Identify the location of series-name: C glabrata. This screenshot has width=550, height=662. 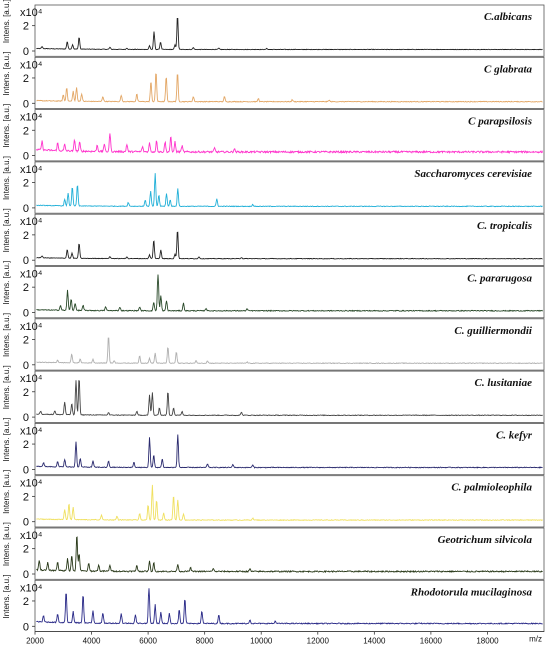
(508, 69).